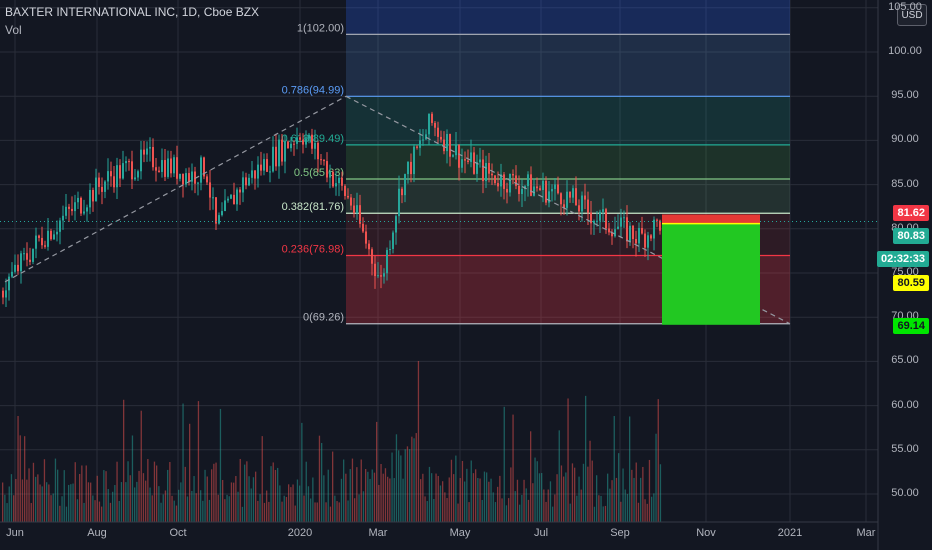 Image resolution: width=932 pixels, height=550 pixels. I want to click on price-tick-label: 60.00, so click(905, 404).